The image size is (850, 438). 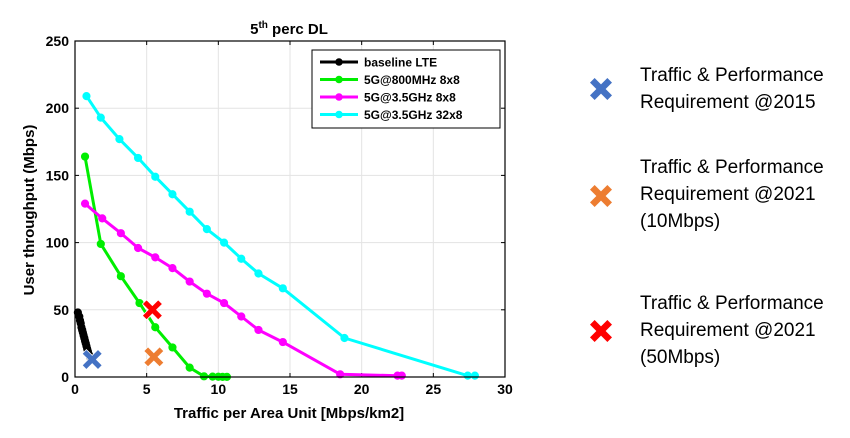 I want to click on annotation-line: (10Mbps), so click(x=680, y=221).